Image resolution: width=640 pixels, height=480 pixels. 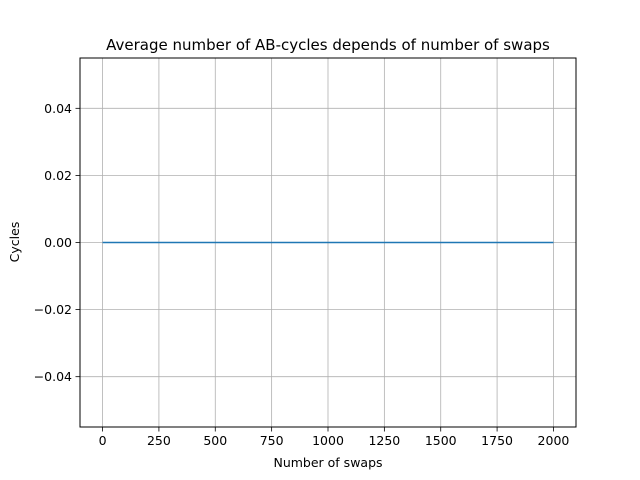 What do you see at coordinates (53, 309) in the screenshot?
I see `y-tick-label: −0.02` at bounding box center [53, 309].